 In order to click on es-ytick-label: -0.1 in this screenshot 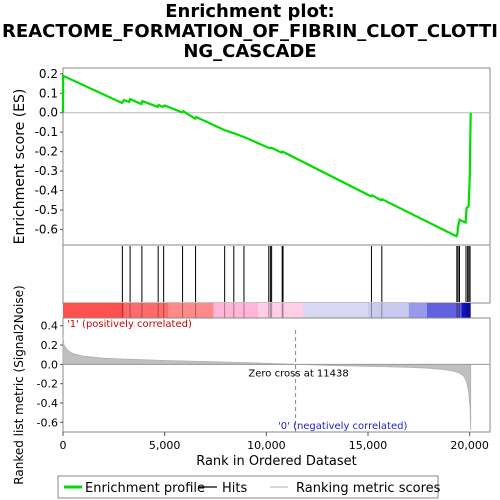, I will do `click(46, 132)`.